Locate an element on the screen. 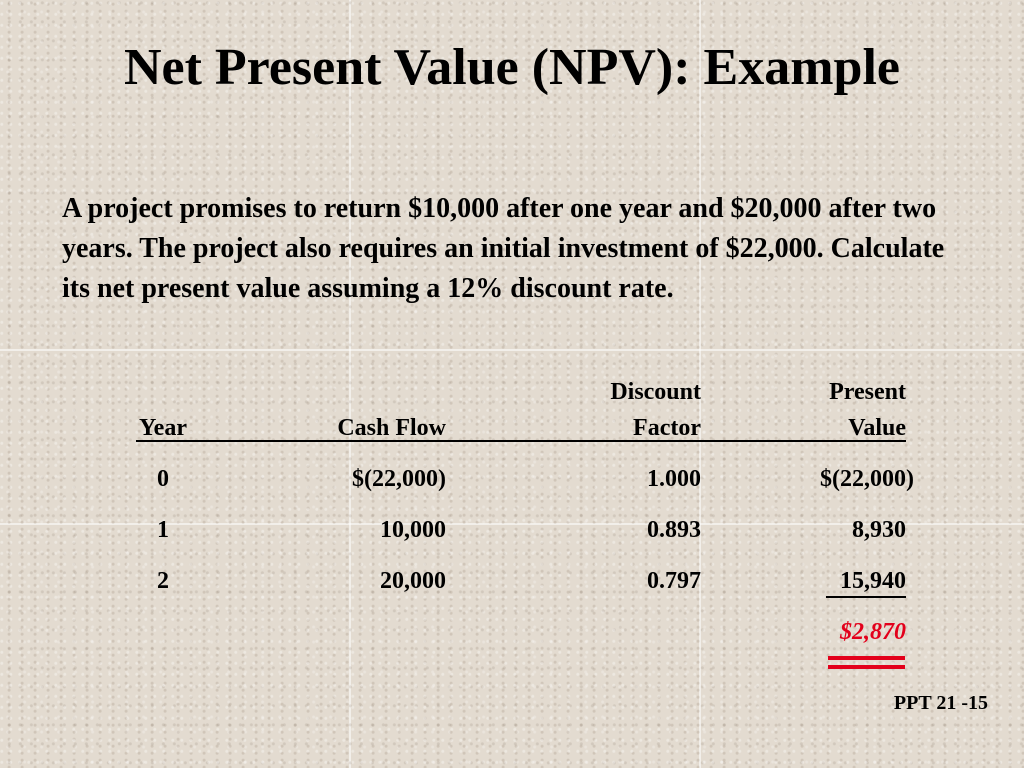 Image resolution: width=1024 pixels, height=768 pixels. total-double-rule is located at coordinates (866, 663).